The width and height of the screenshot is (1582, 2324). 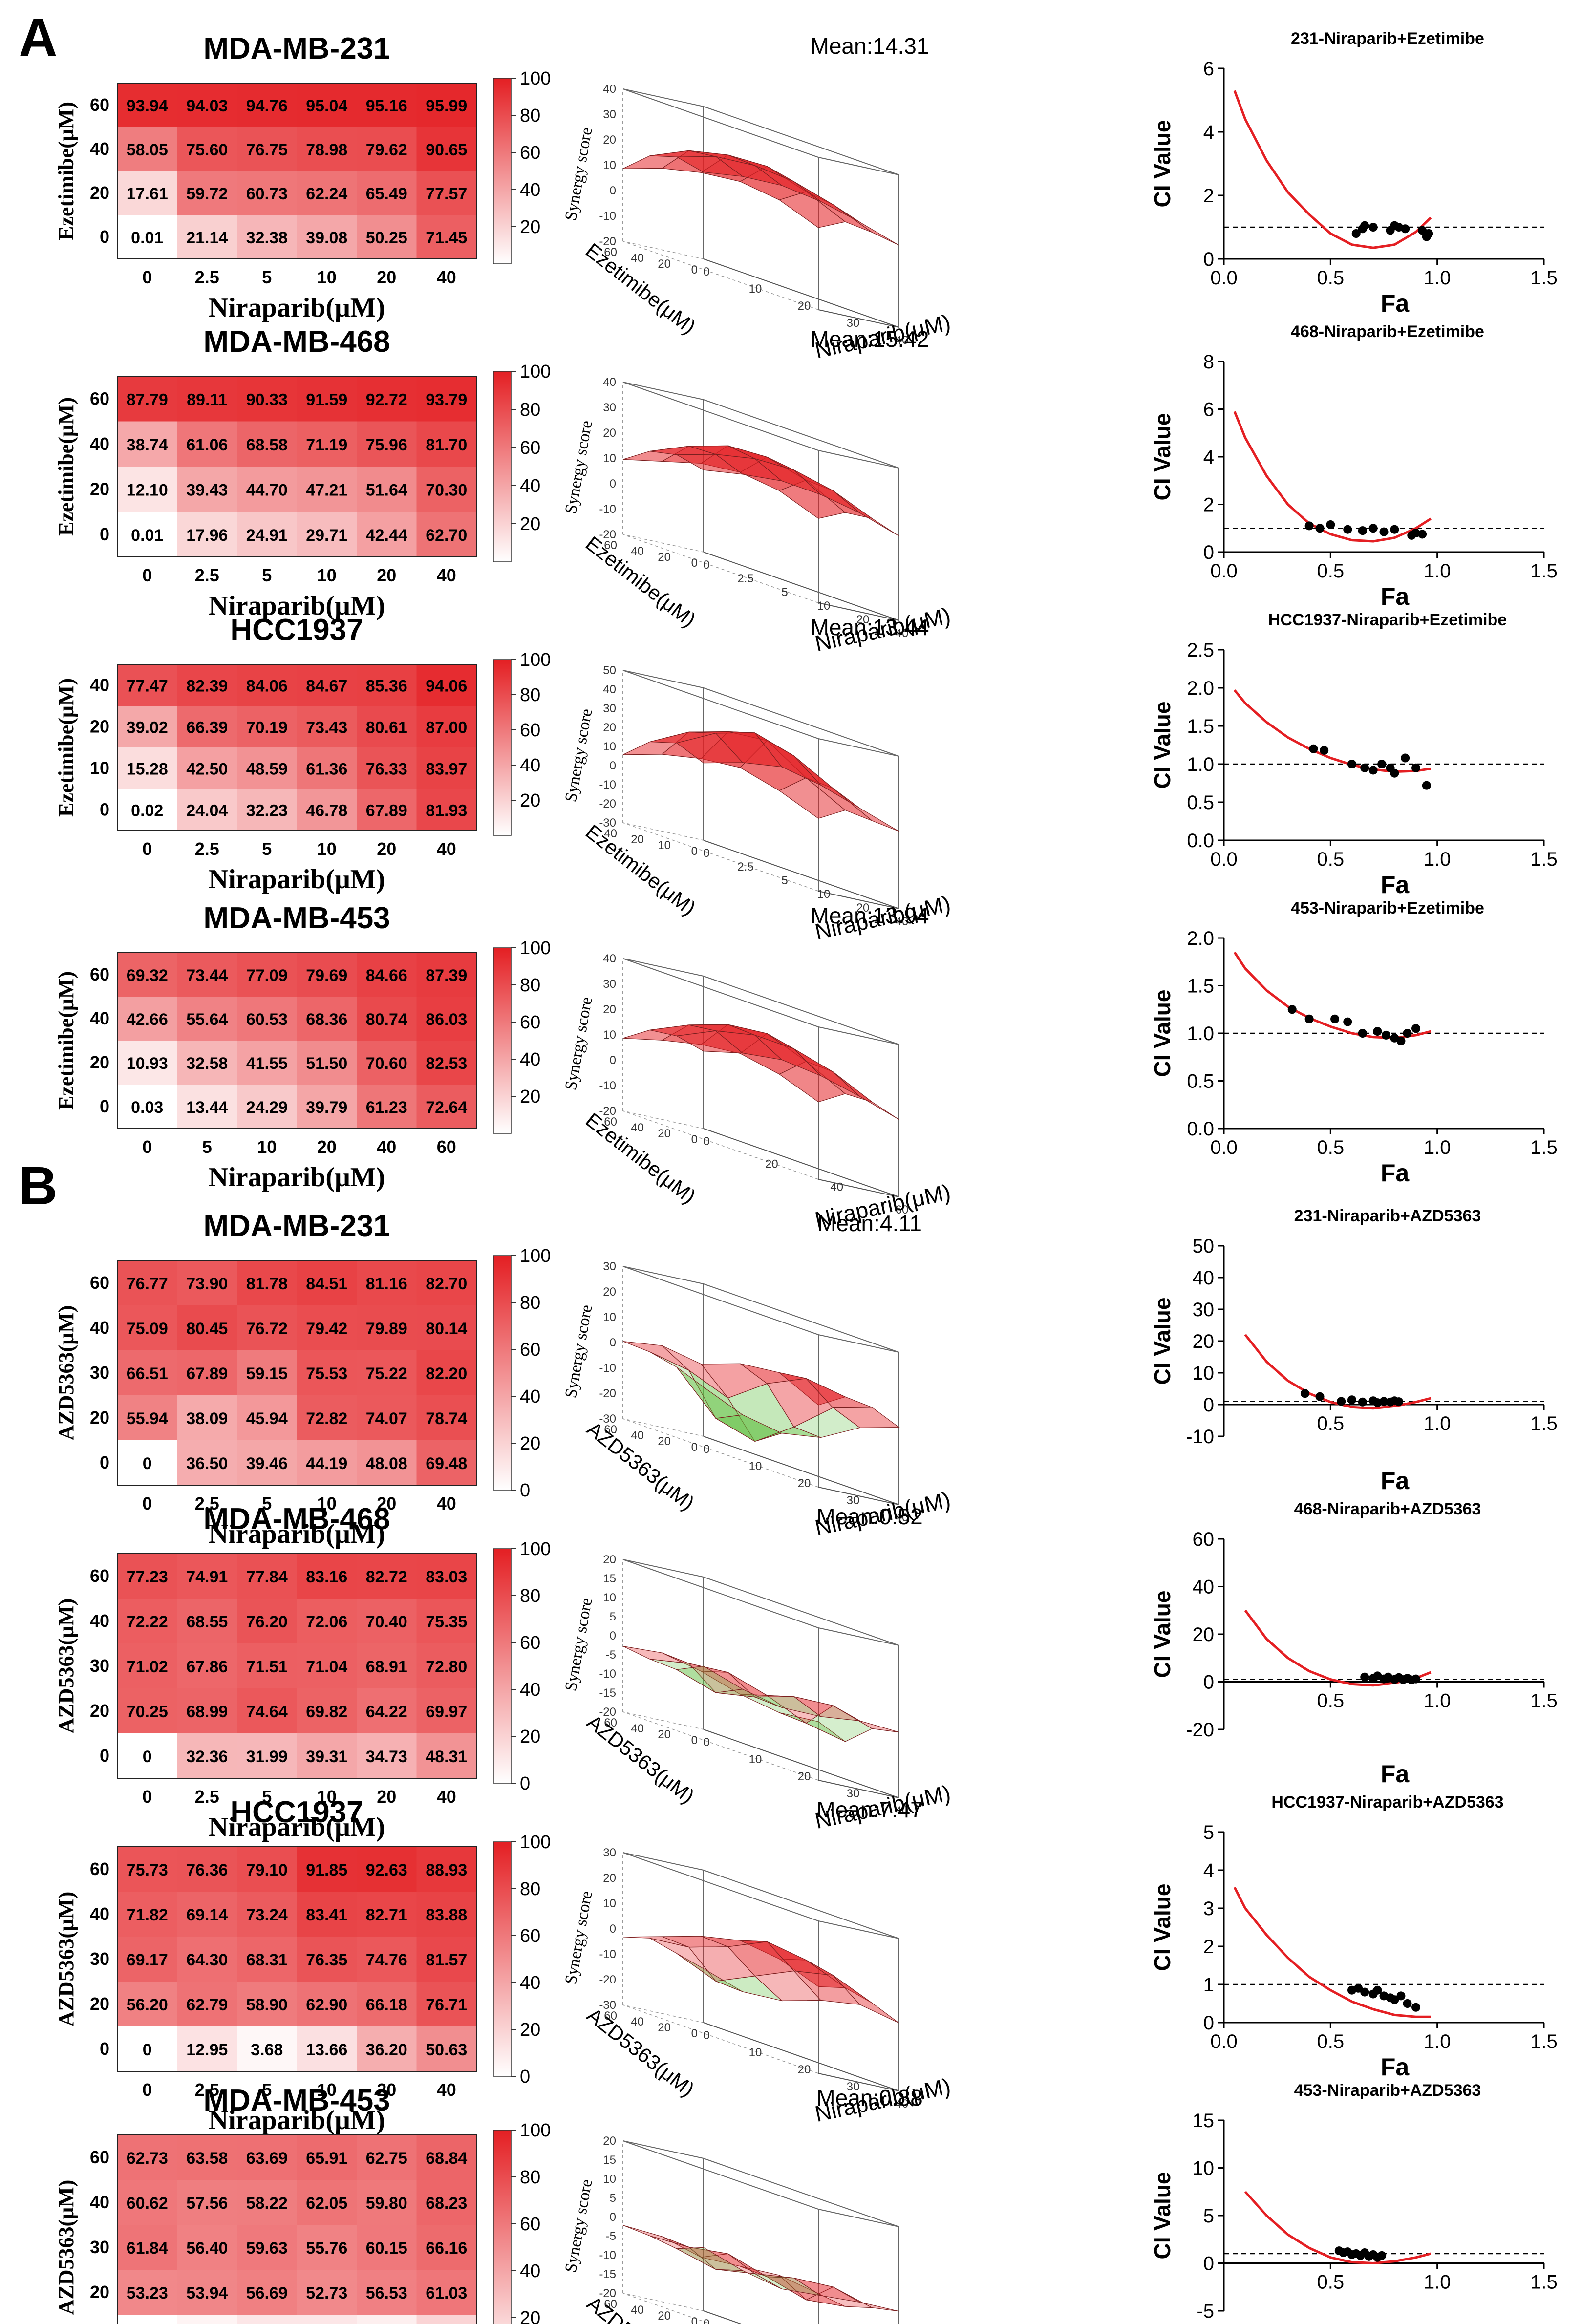 What do you see at coordinates (326, 1108) in the screenshot?
I see `heatmap-cell-value: 39.79` at bounding box center [326, 1108].